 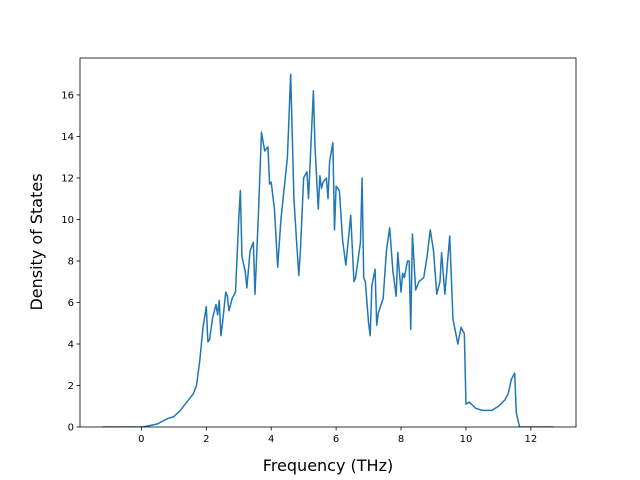 What do you see at coordinates (328, 465) in the screenshot?
I see `x-axis-label: Frequency (THz)` at bounding box center [328, 465].